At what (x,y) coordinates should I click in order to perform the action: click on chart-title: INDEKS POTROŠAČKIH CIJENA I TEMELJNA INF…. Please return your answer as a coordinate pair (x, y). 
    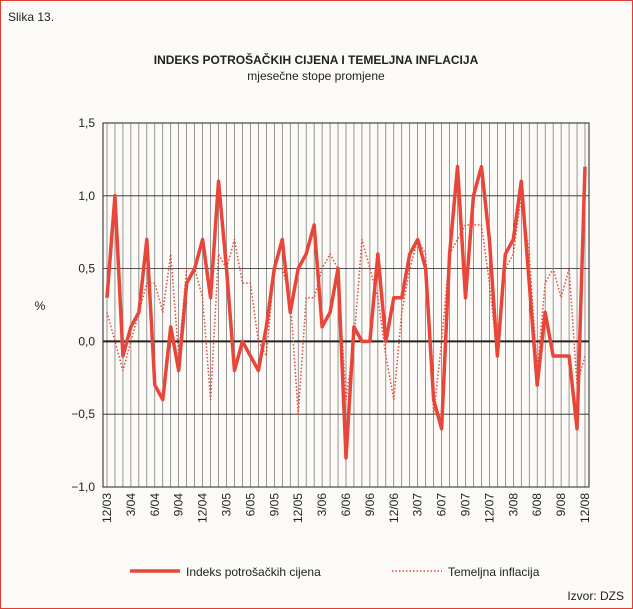
    Looking at the image, I should click on (316, 59).